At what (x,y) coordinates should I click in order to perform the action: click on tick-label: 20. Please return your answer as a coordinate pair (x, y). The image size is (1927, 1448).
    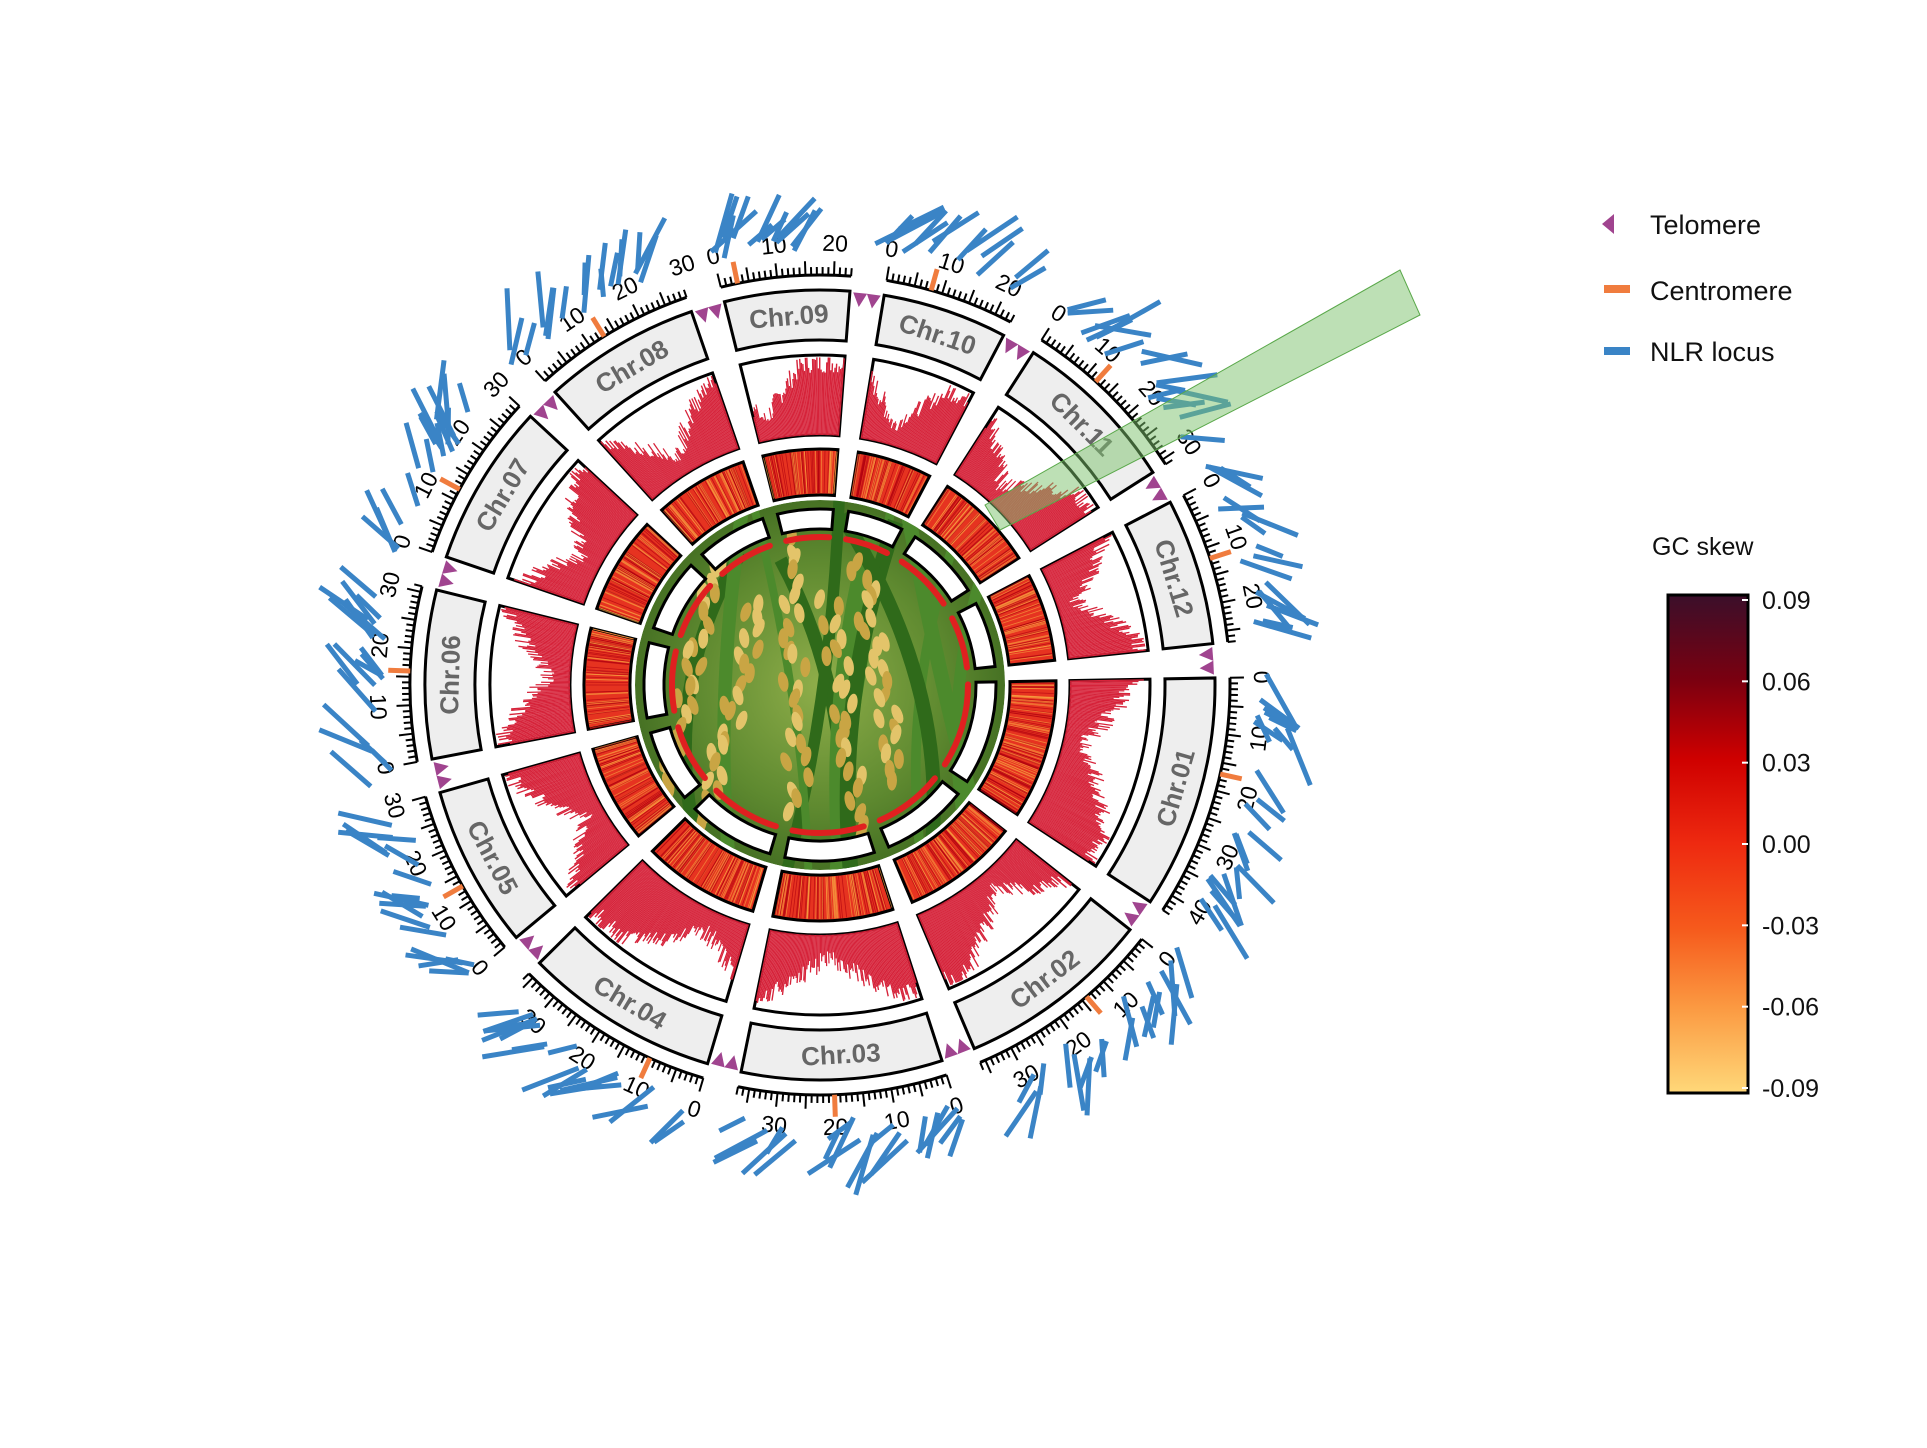
    Looking at the image, I should click on (835, 243).